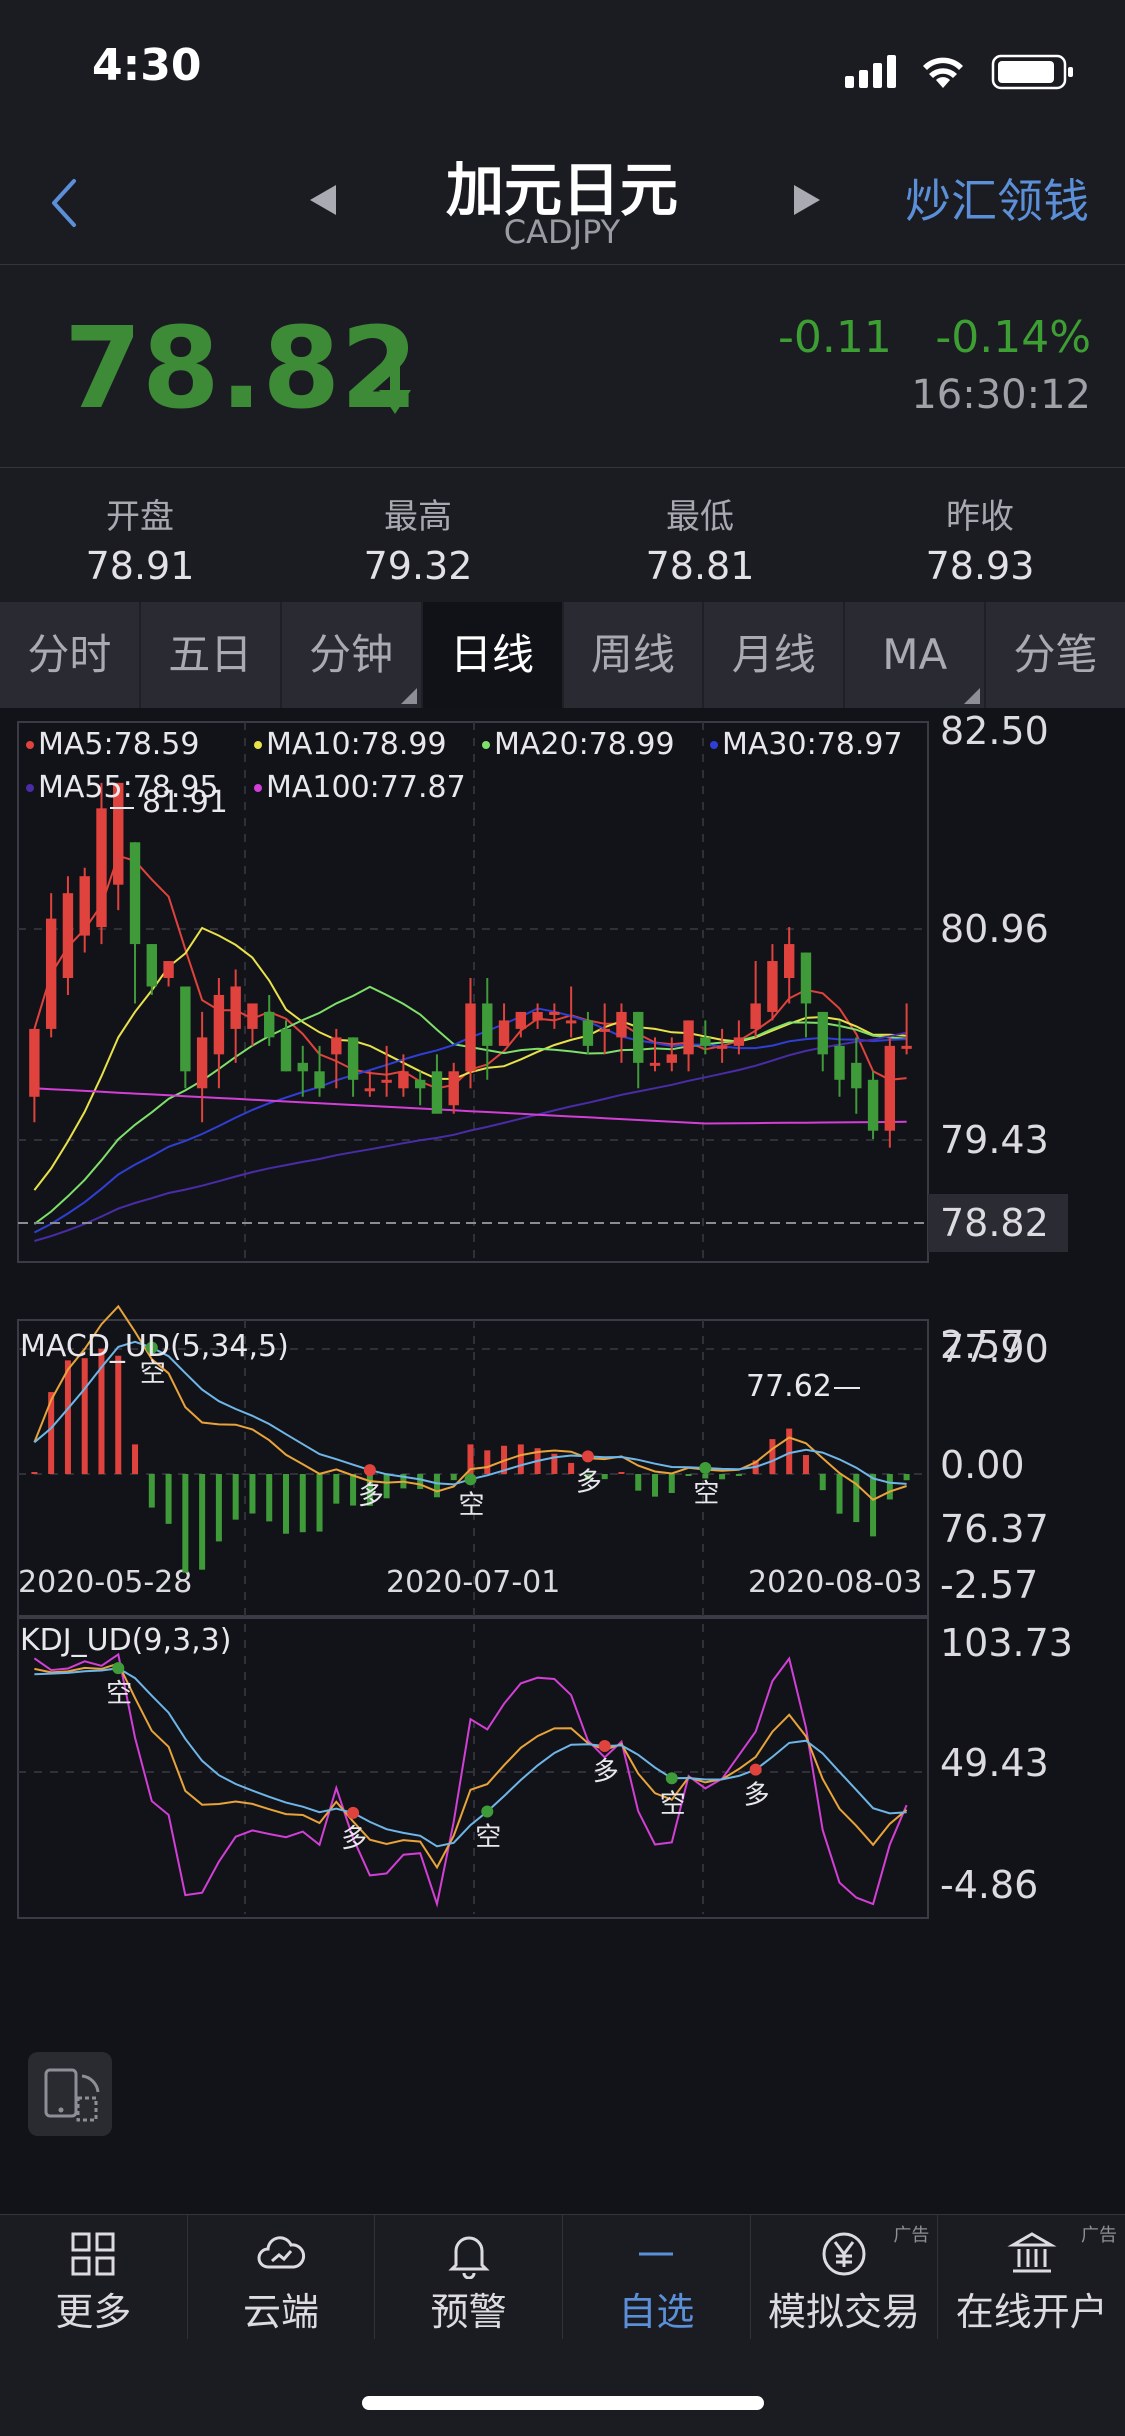 The height and width of the screenshot is (2436, 1125). Describe the element at coordinates (118, 744) in the screenshot. I see `ma5-legend: MA5:78.59` at that location.